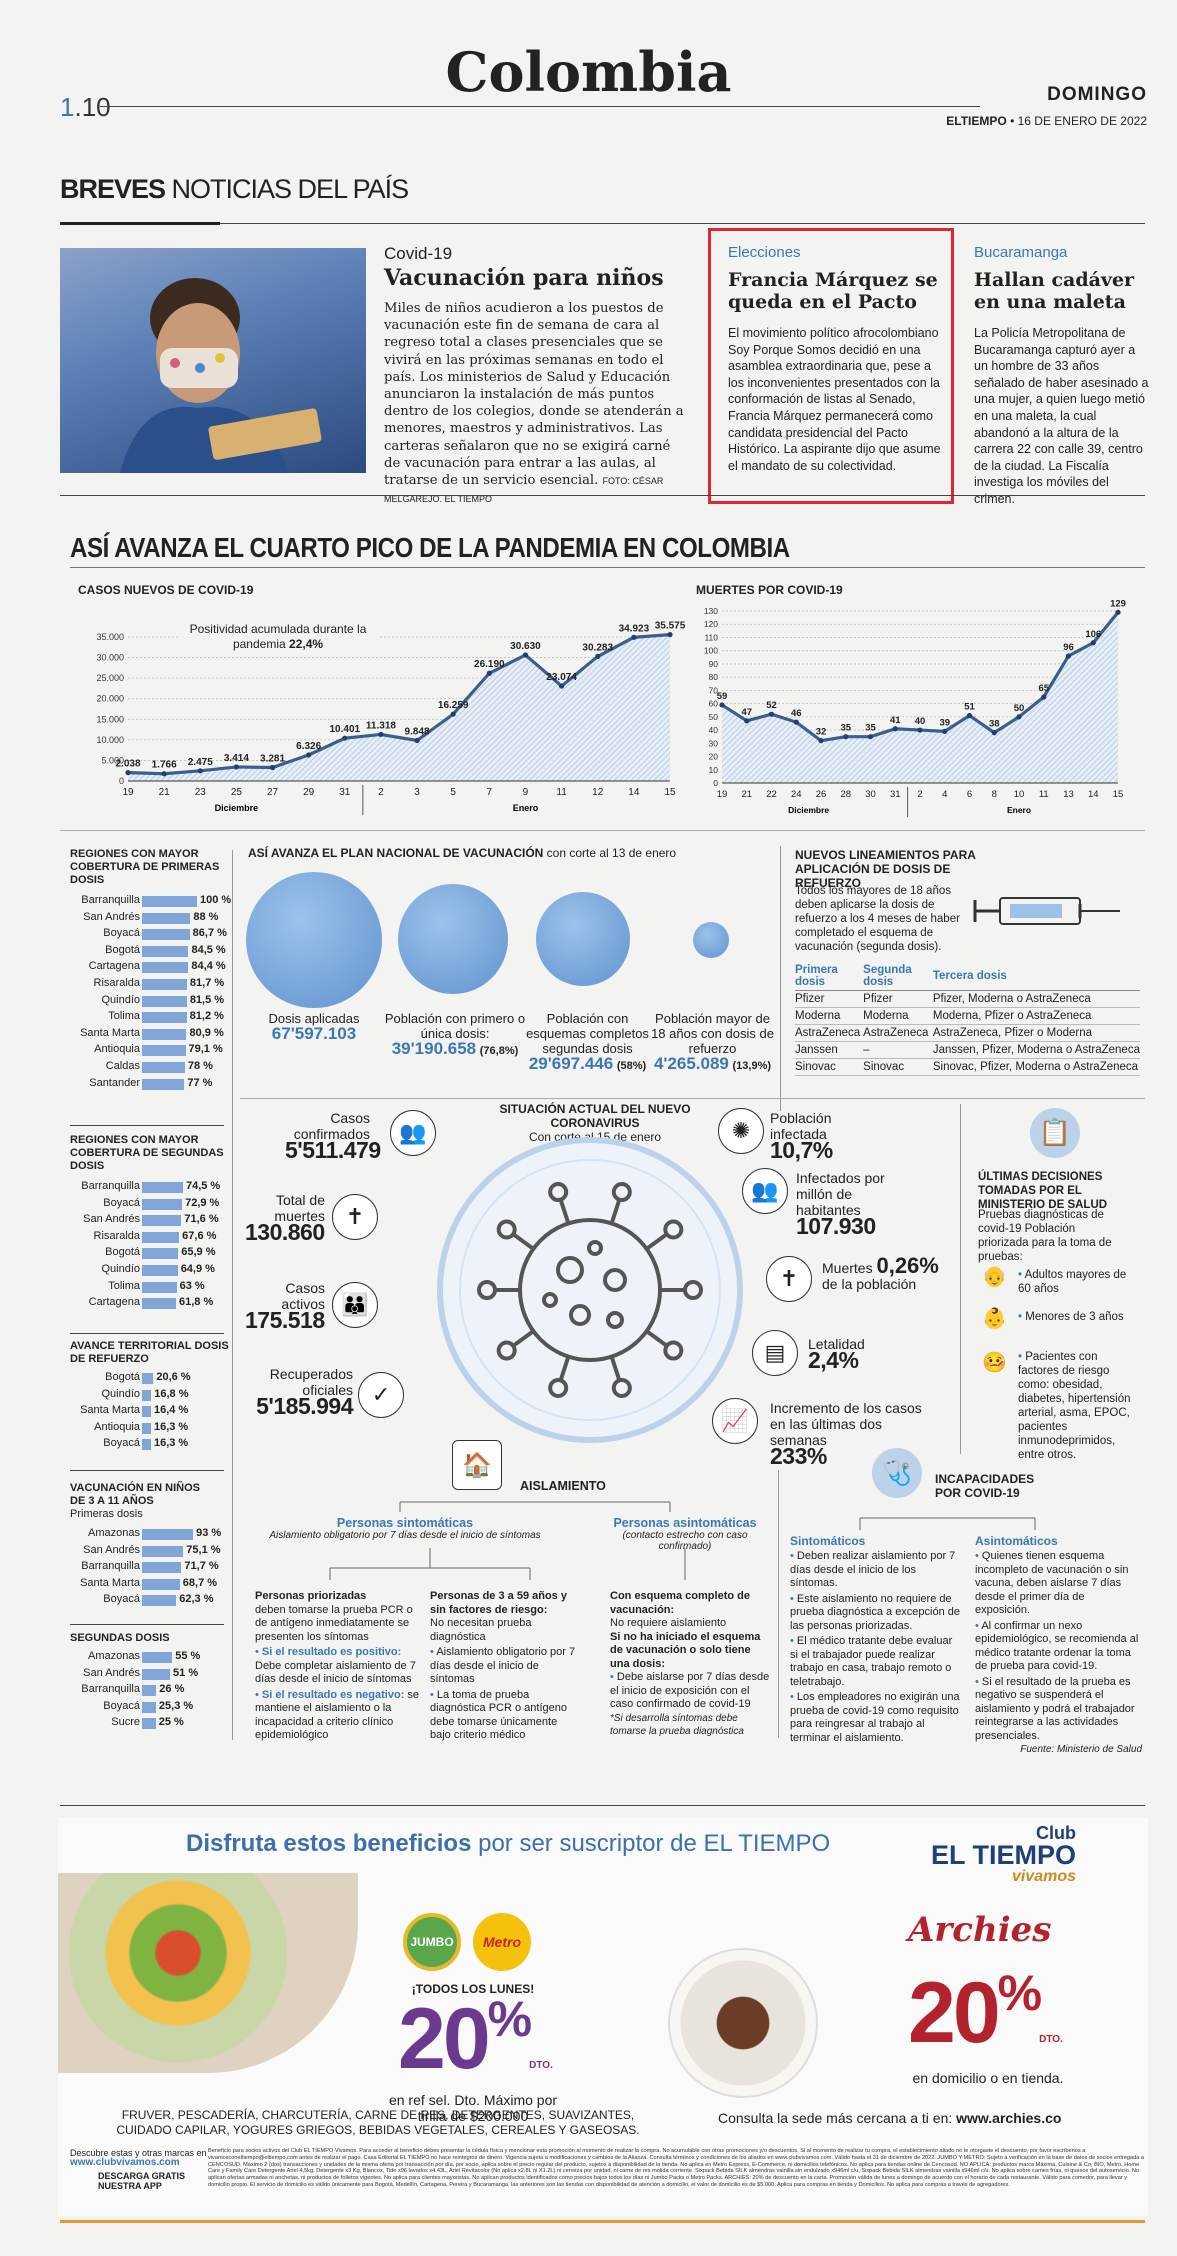  I want to click on region-name: Boyacá, so click(121, 1202).